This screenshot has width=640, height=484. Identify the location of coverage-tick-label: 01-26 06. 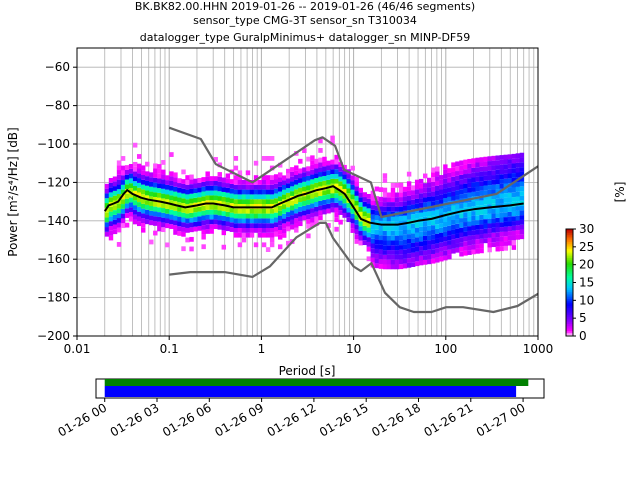
(187, 419).